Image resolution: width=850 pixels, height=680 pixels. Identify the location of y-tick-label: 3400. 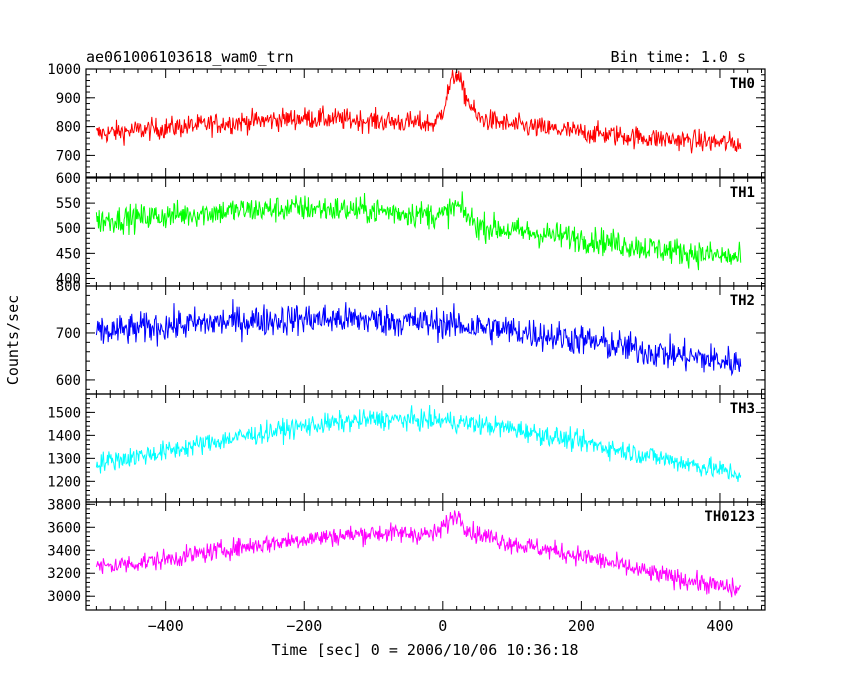
(64, 551).